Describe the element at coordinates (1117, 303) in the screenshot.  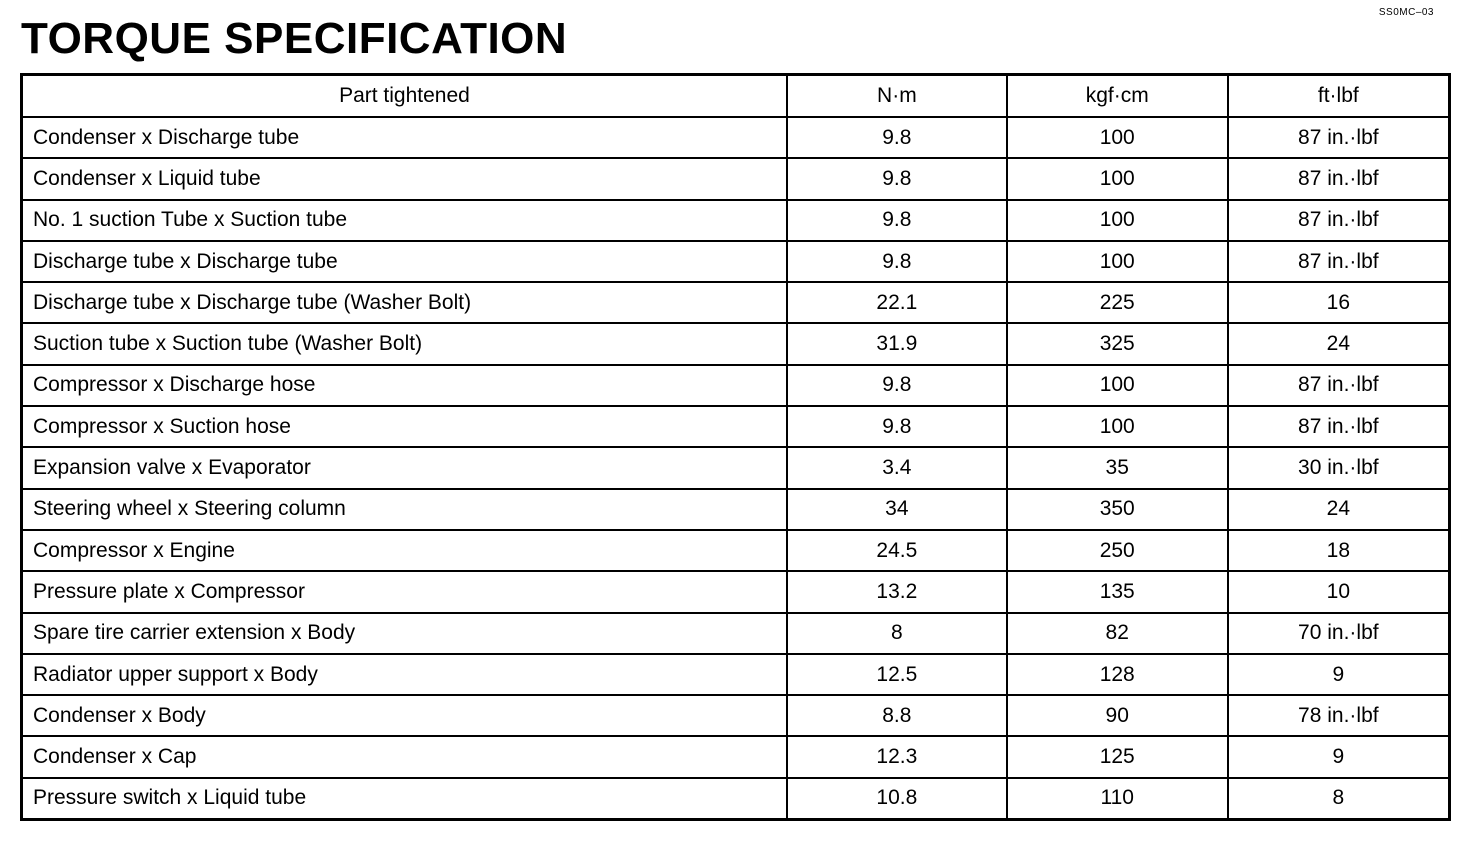
I see `kgfcm-cell: 225` at that location.